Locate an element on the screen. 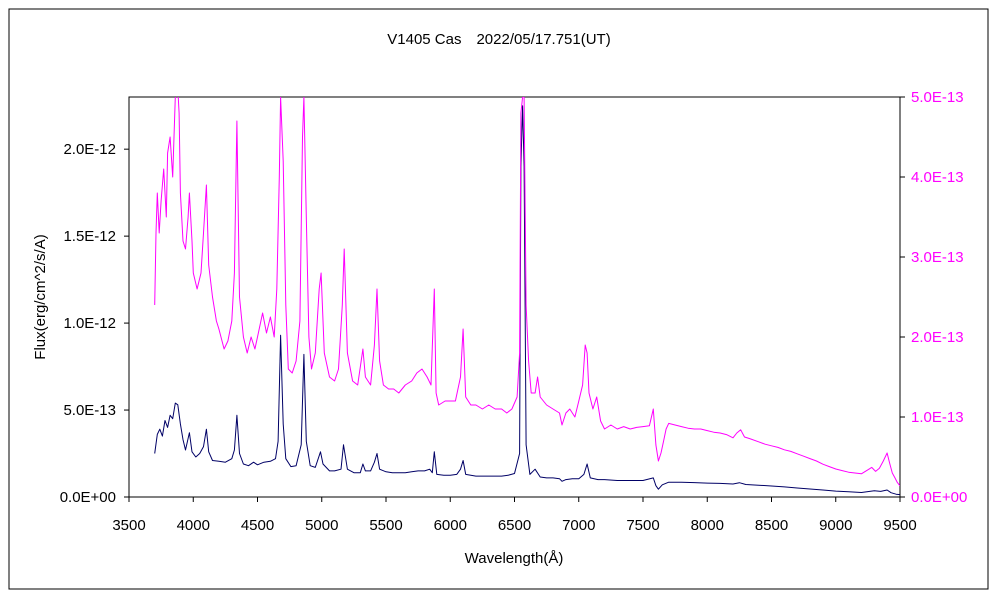 The height and width of the screenshot is (600, 1000). x-tick-label: 5500 is located at coordinates (385, 525).